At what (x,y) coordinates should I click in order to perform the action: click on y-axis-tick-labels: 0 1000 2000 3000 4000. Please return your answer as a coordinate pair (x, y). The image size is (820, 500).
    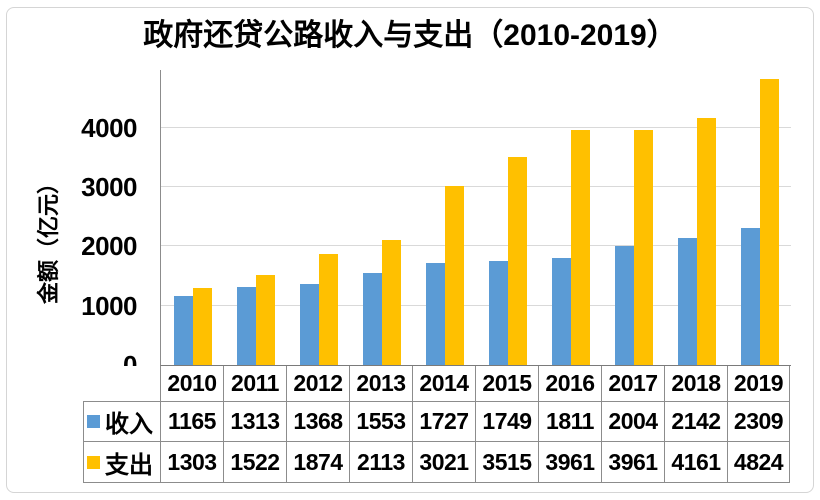
    Looking at the image, I should click on (93, 200).